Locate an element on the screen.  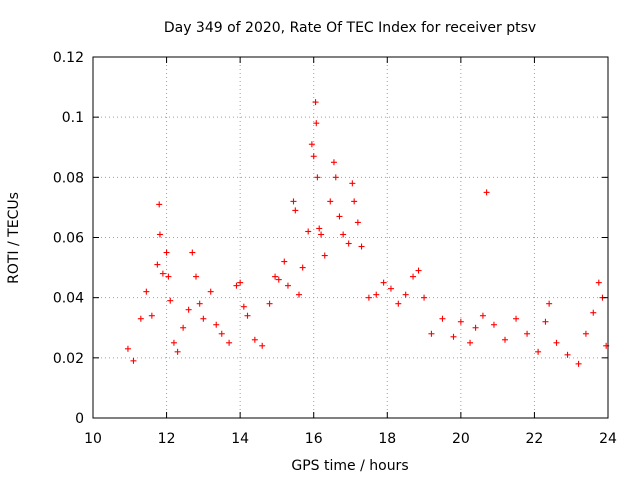
y-tick-label: 0.08 is located at coordinates (68, 178).